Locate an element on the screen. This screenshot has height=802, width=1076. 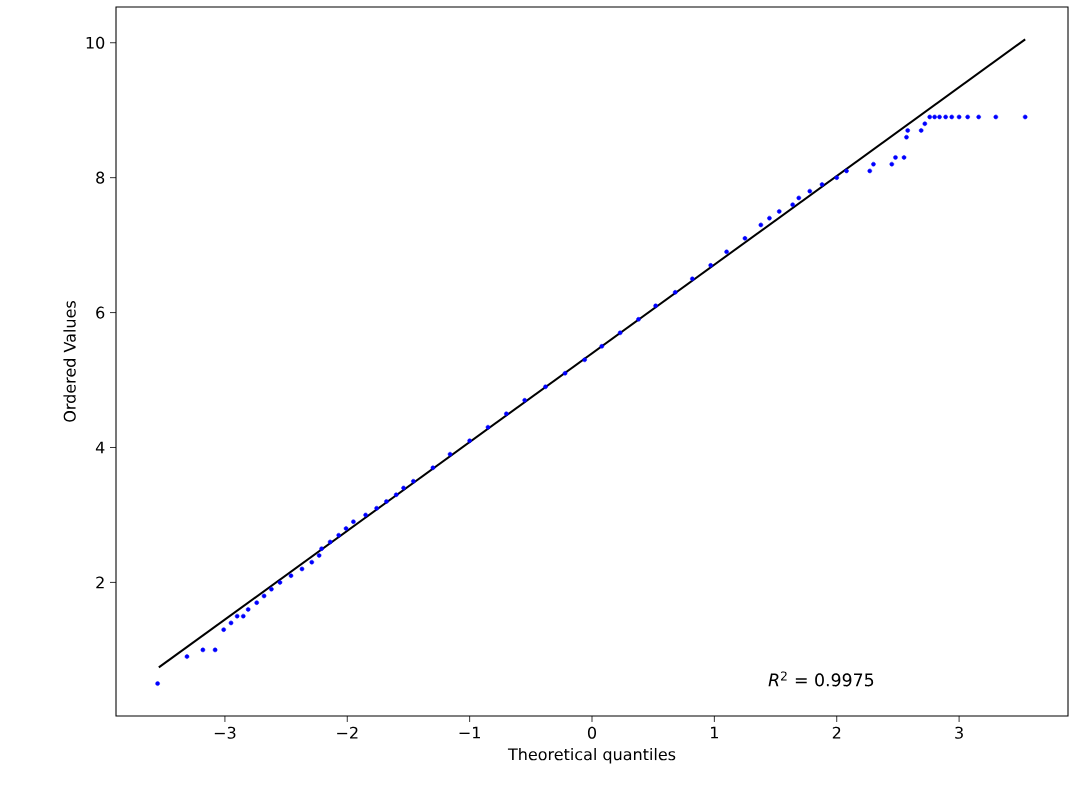
y-tick-label: 10 is located at coordinates (95, 42).